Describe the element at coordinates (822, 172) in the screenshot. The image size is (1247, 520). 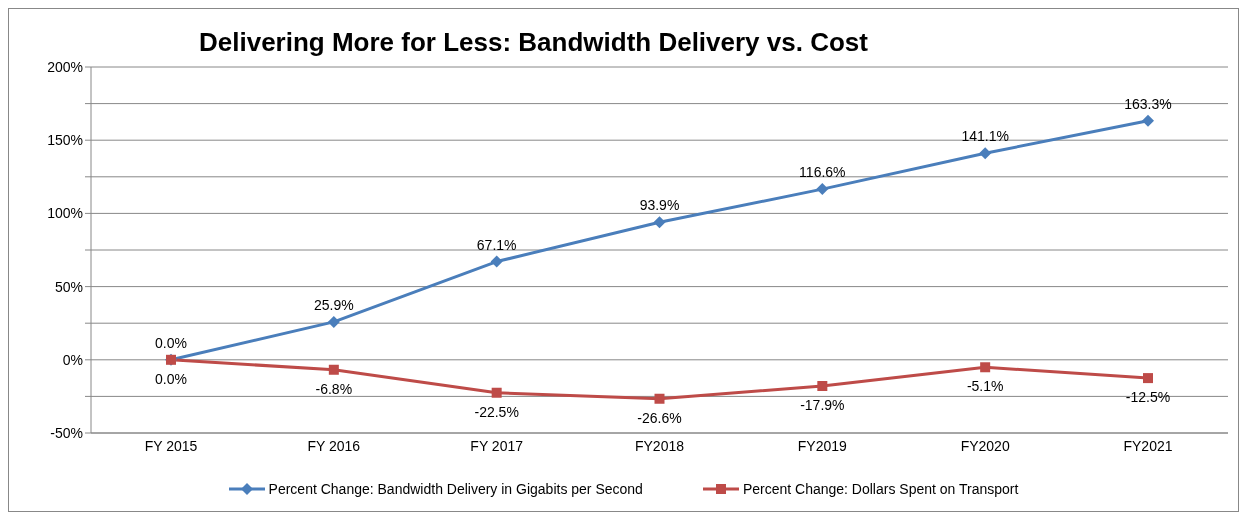
I see `data-label: 116.6%` at that location.